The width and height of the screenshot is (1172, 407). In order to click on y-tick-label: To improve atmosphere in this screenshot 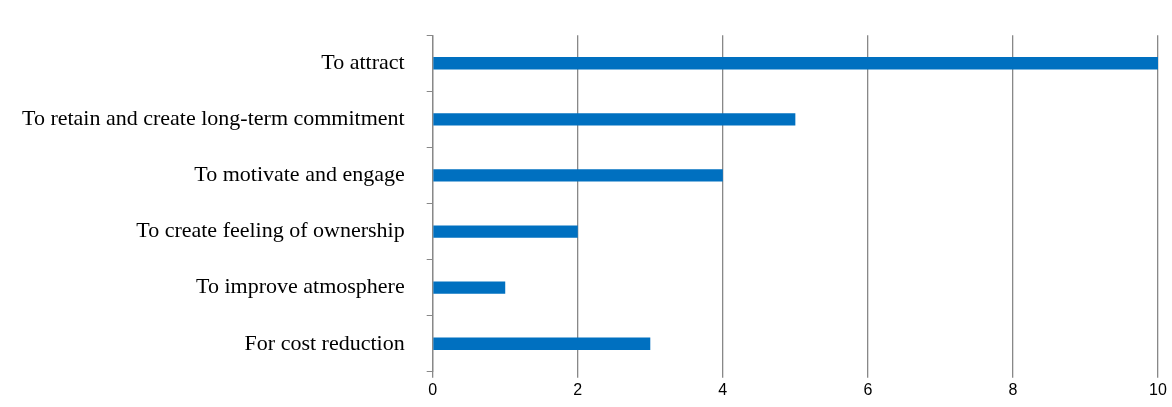, I will do `click(300, 286)`.